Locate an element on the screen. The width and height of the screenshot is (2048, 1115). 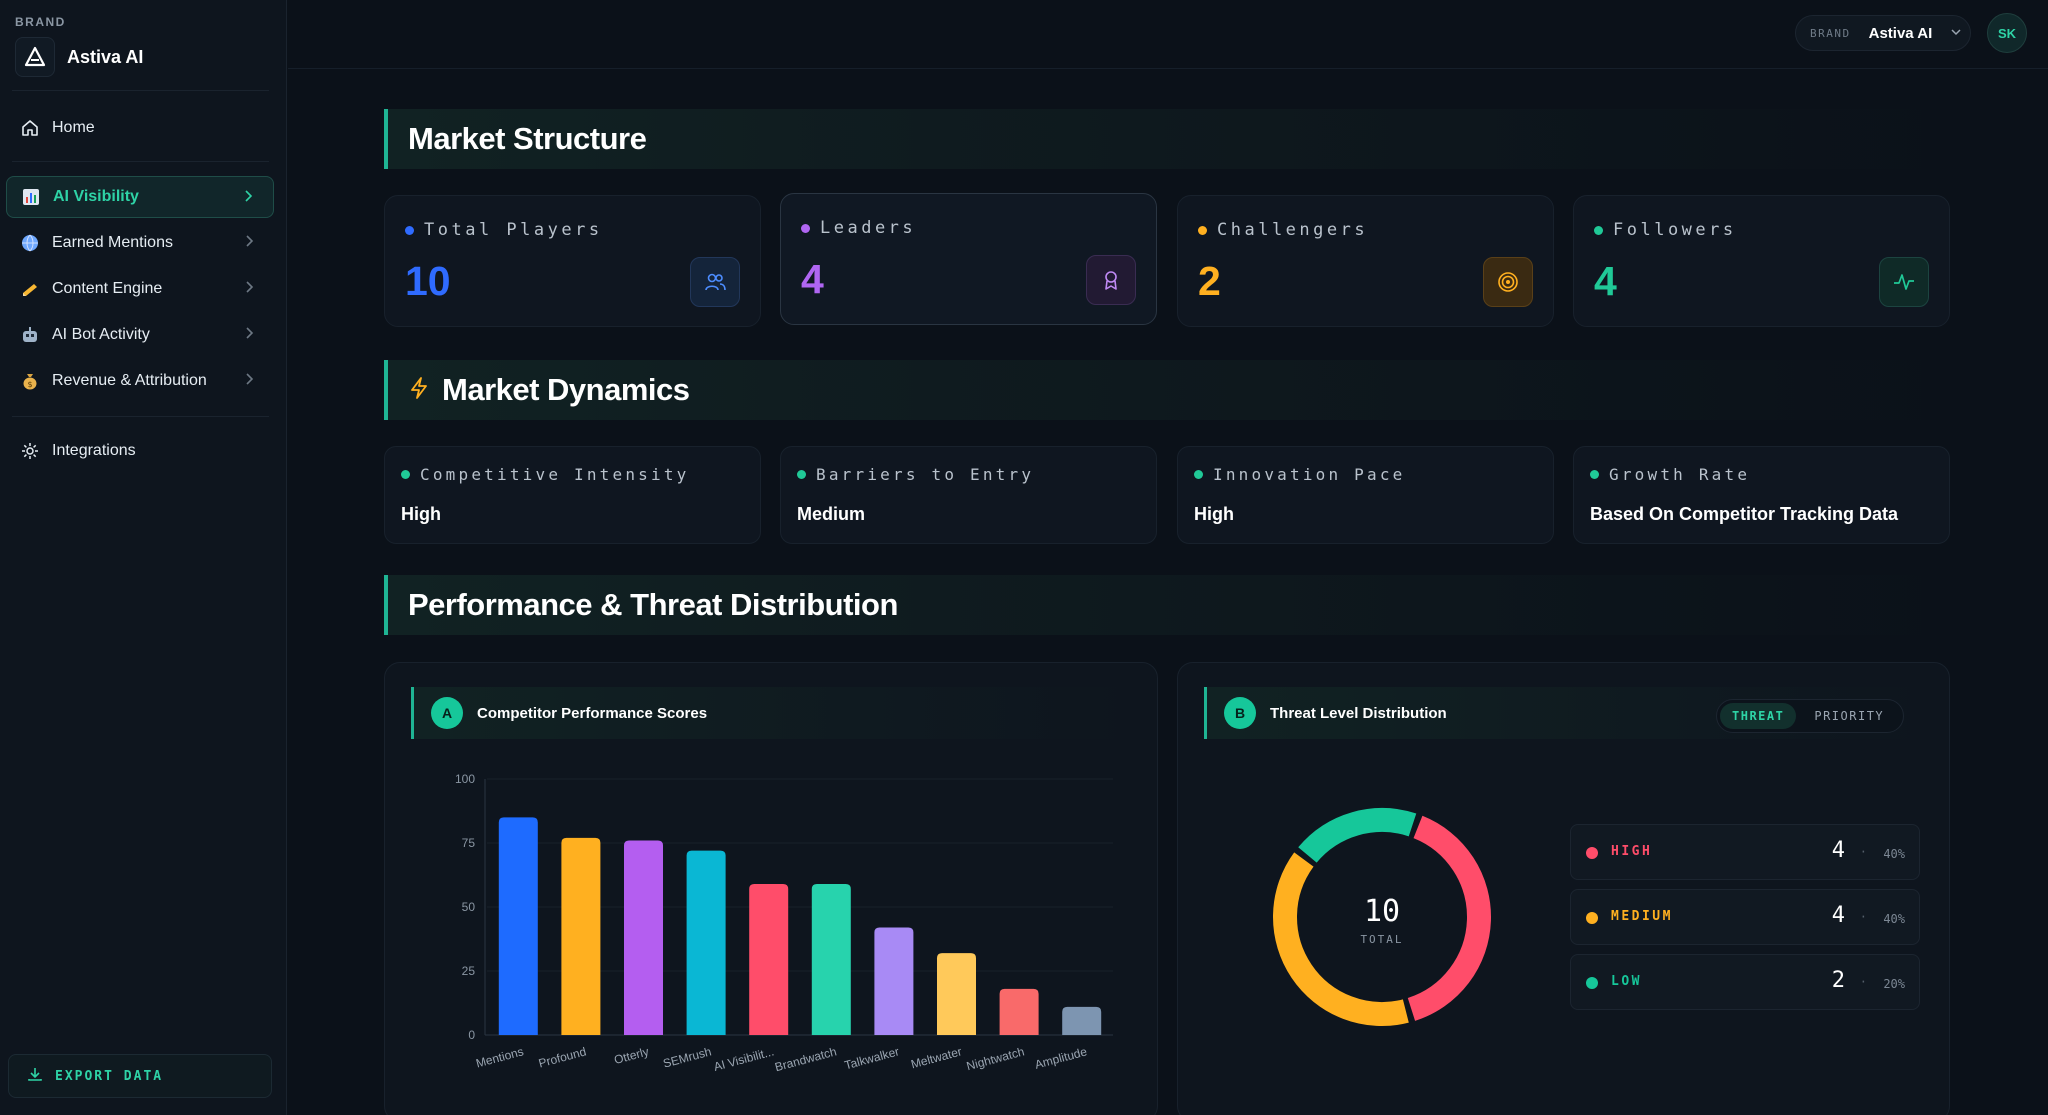
users-icon is located at coordinates (715, 282).